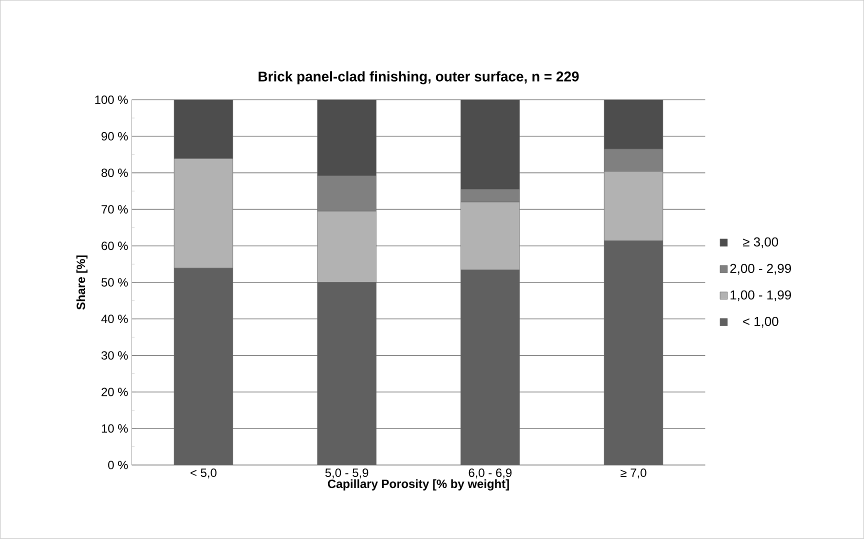 This screenshot has height=539, width=864. I want to click on legend-label: ≥ 3,00, so click(760, 242).